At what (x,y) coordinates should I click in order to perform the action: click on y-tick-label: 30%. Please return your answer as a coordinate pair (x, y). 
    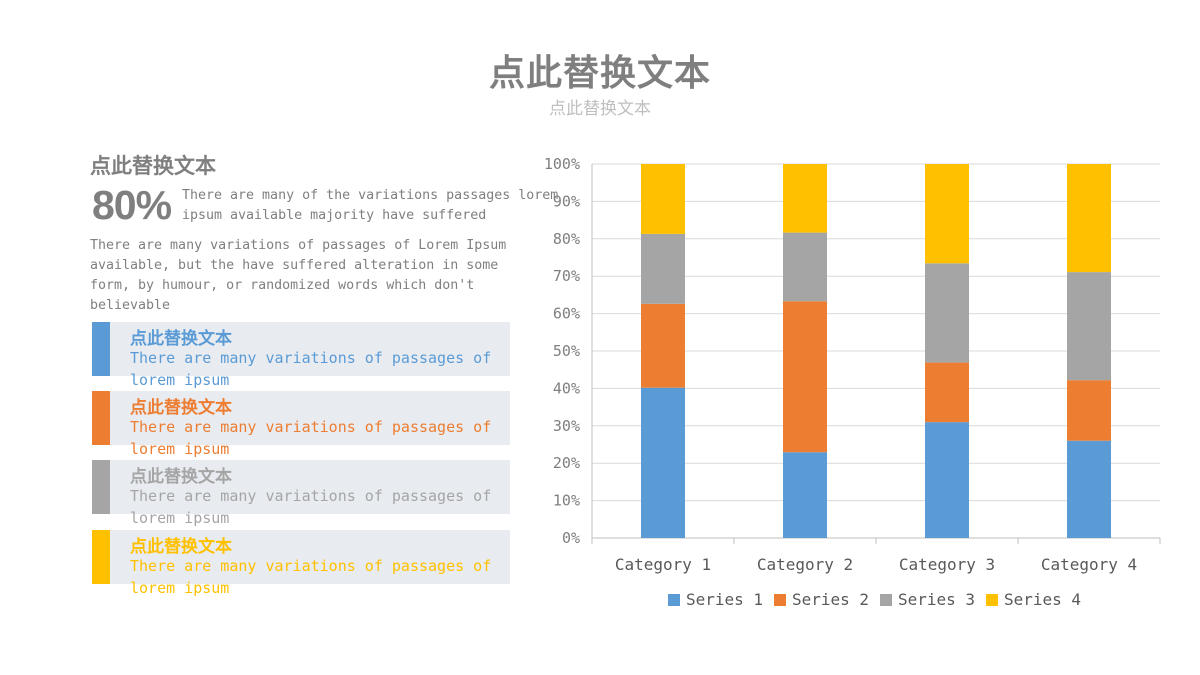
    Looking at the image, I should click on (566, 426).